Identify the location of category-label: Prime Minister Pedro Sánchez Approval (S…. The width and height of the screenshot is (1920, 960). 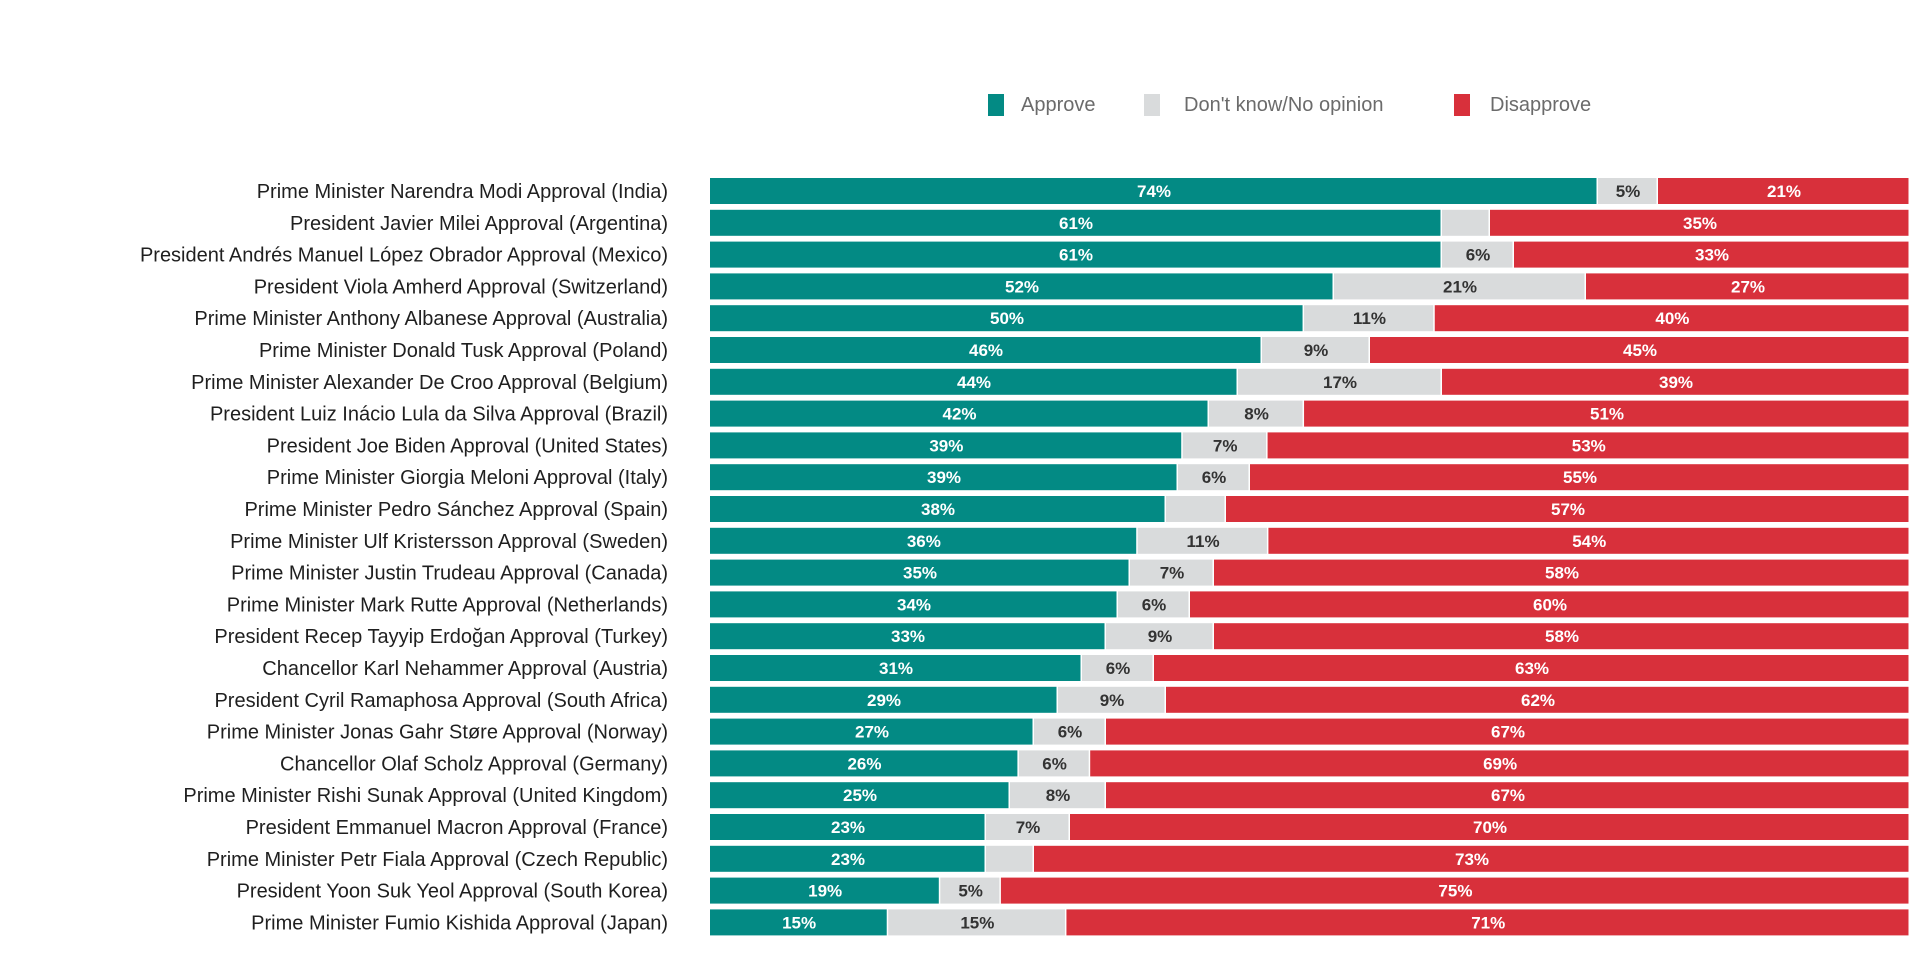
(456, 510).